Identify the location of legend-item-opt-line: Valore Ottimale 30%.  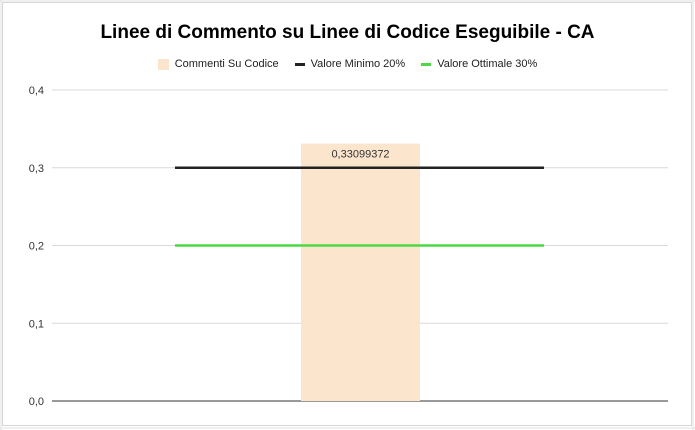
(479, 64).